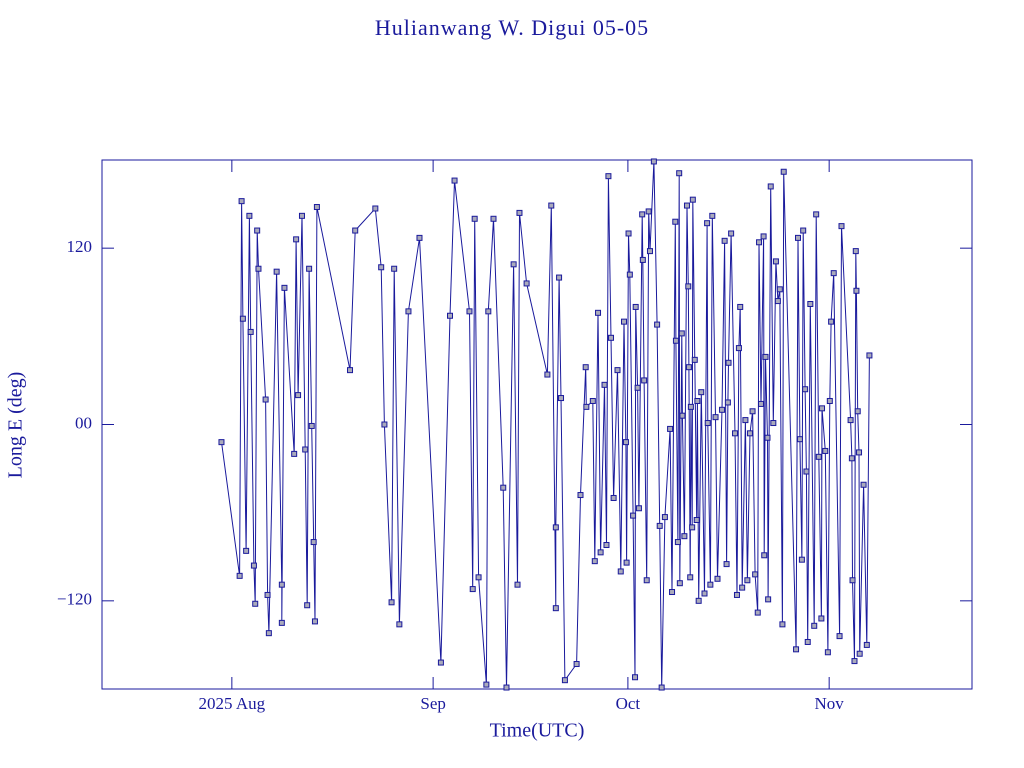 This screenshot has width=1024, height=768. I want to click on x-tick-label: Nov, so click(830, 703).